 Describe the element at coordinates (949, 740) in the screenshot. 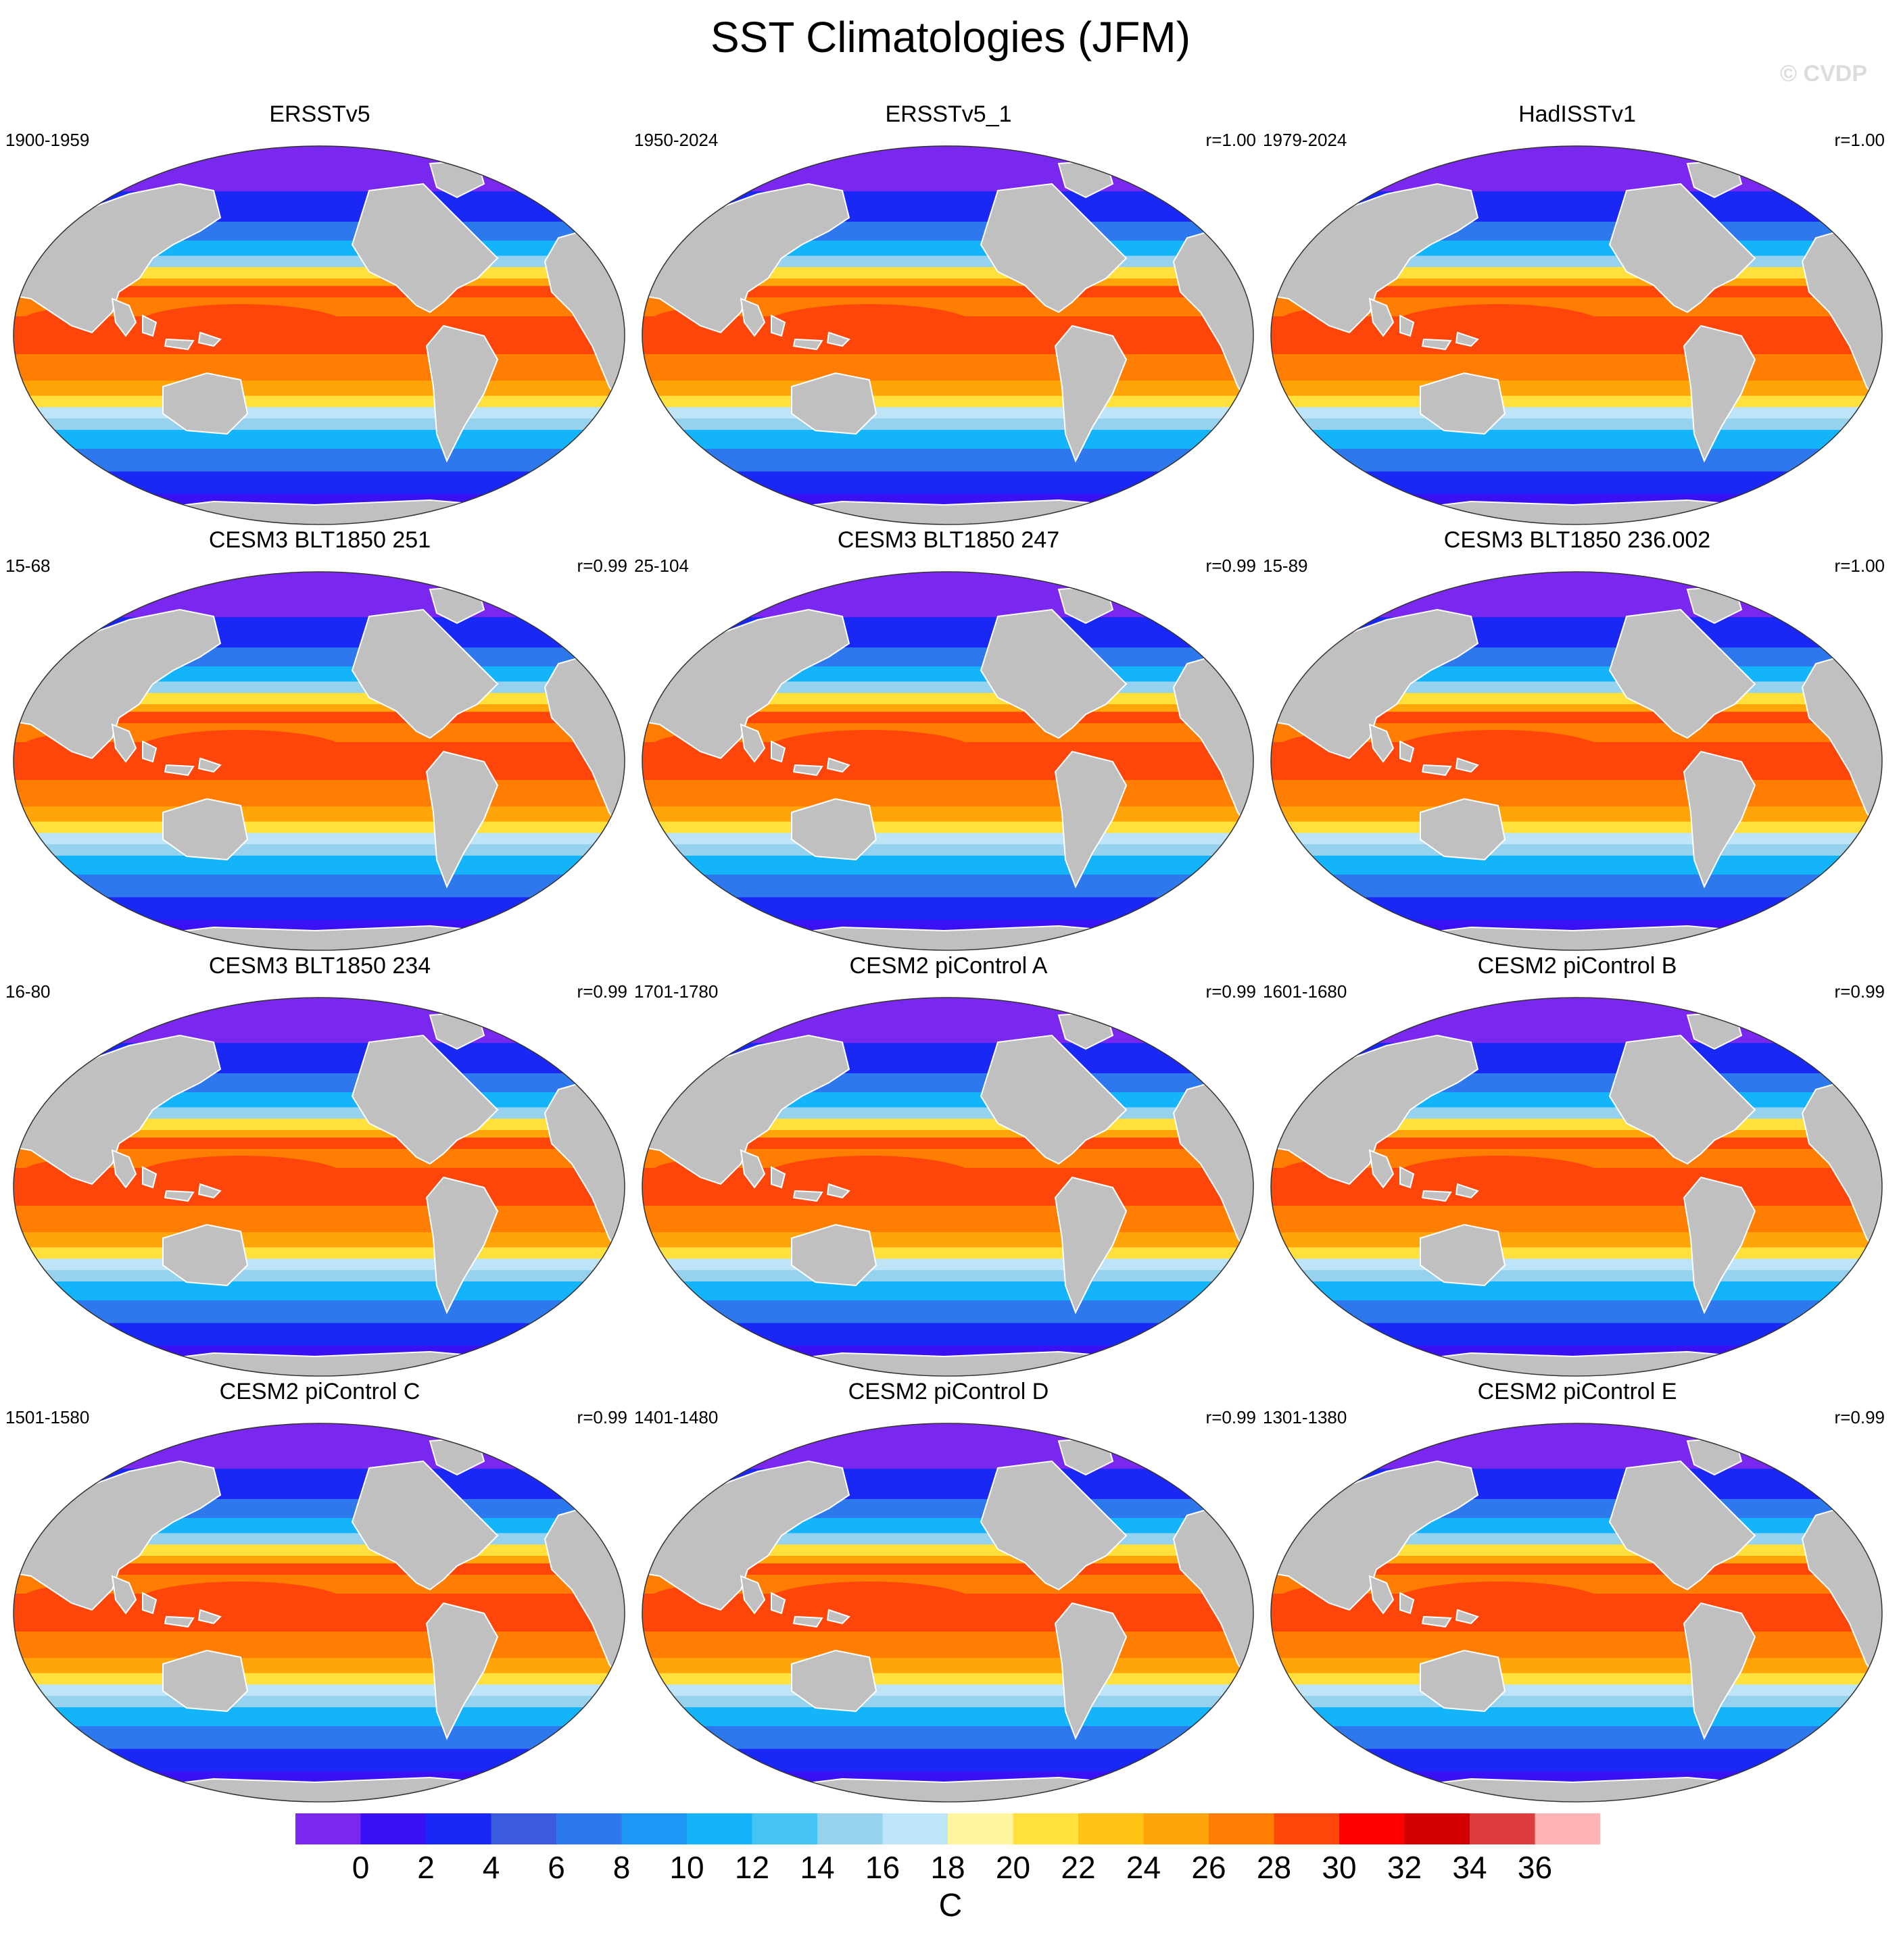

I see `map-panel: CESM3 BLT1850 247 25-104 r=0.99` at that location.